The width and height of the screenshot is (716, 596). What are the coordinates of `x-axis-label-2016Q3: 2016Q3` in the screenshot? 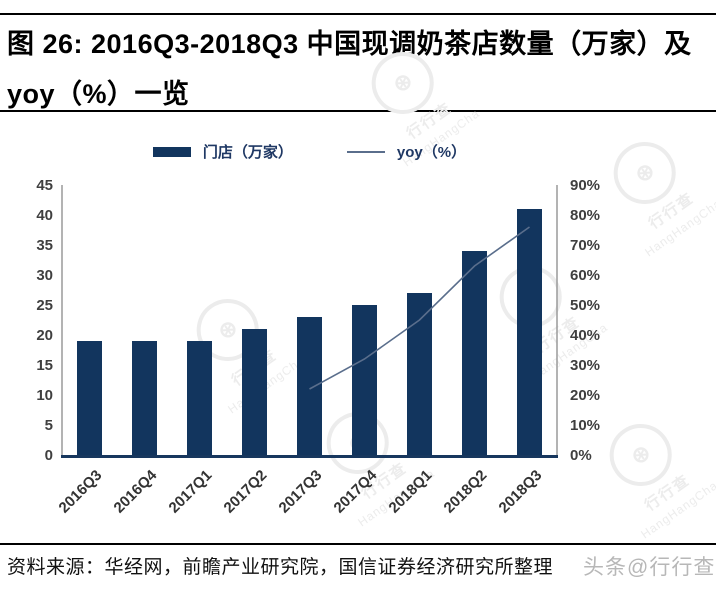 It's located at (81, 492).